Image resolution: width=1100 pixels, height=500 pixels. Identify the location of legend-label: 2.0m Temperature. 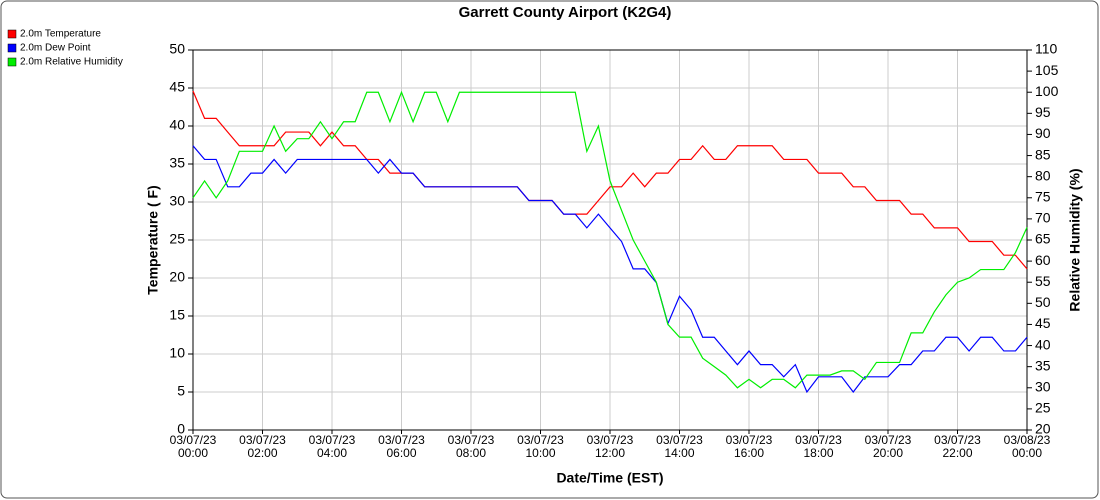
(60, 34).